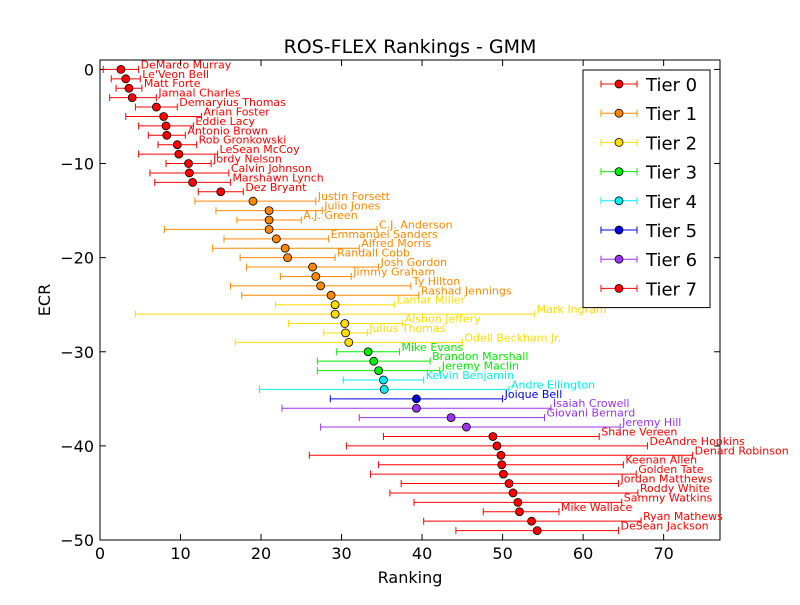  Describe the element at coordinates (512, 337) in the screenshot. I see `point-label: Odell Beckham Jr.` at that location.